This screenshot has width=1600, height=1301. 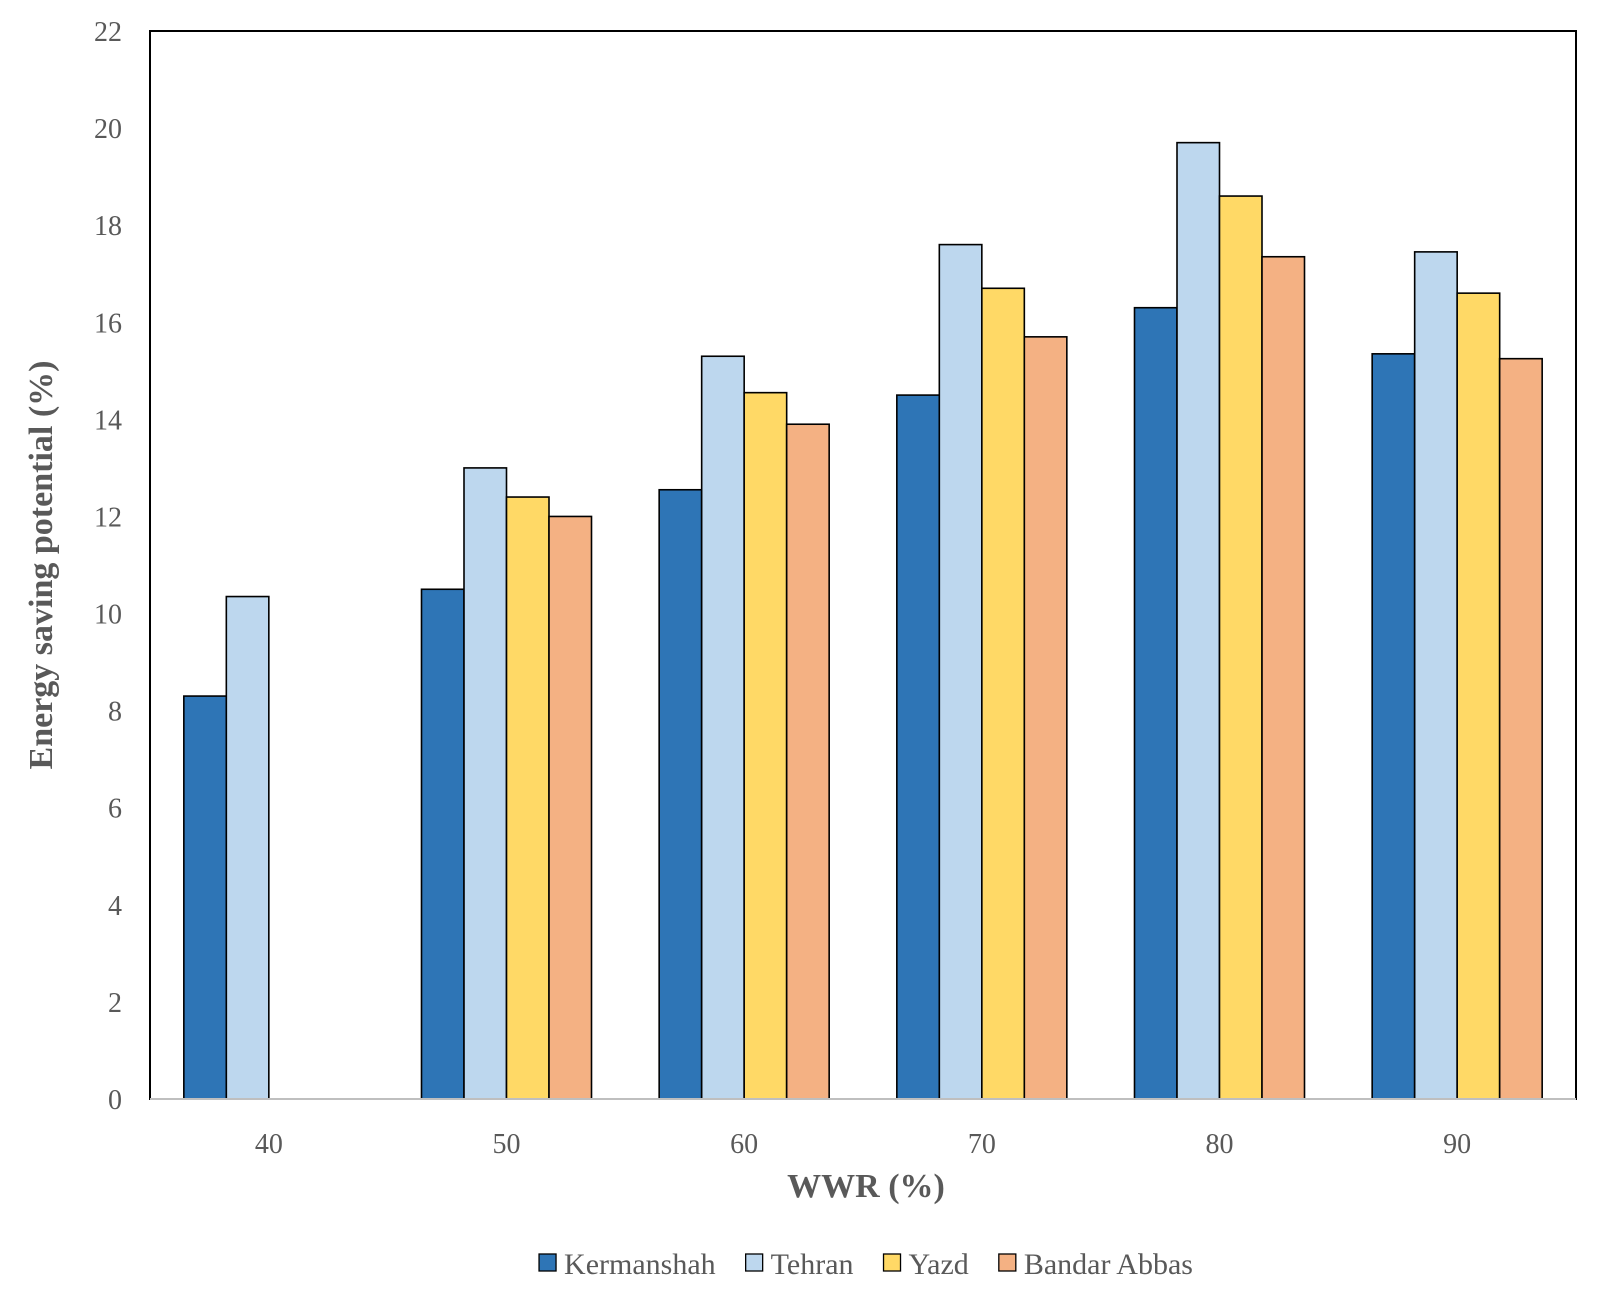 What do you see at coordinates (108, 129) in the screenshot?
I see `y-tick-label: 20` at bounding box center [108, 129].